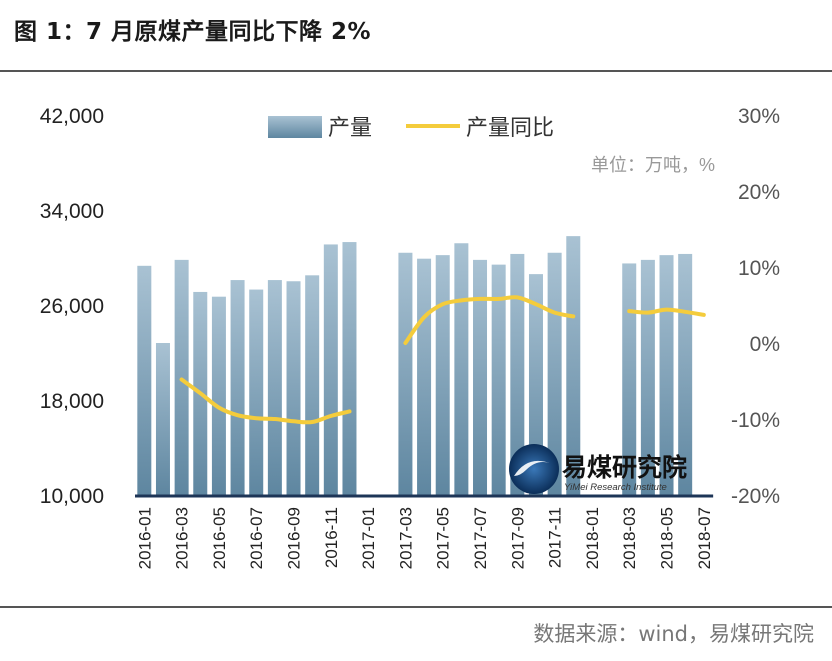 Image resolution: width=832 pixels, height=661 pixels. I want to click on legend-label-output: 产量, so click(350, 127).